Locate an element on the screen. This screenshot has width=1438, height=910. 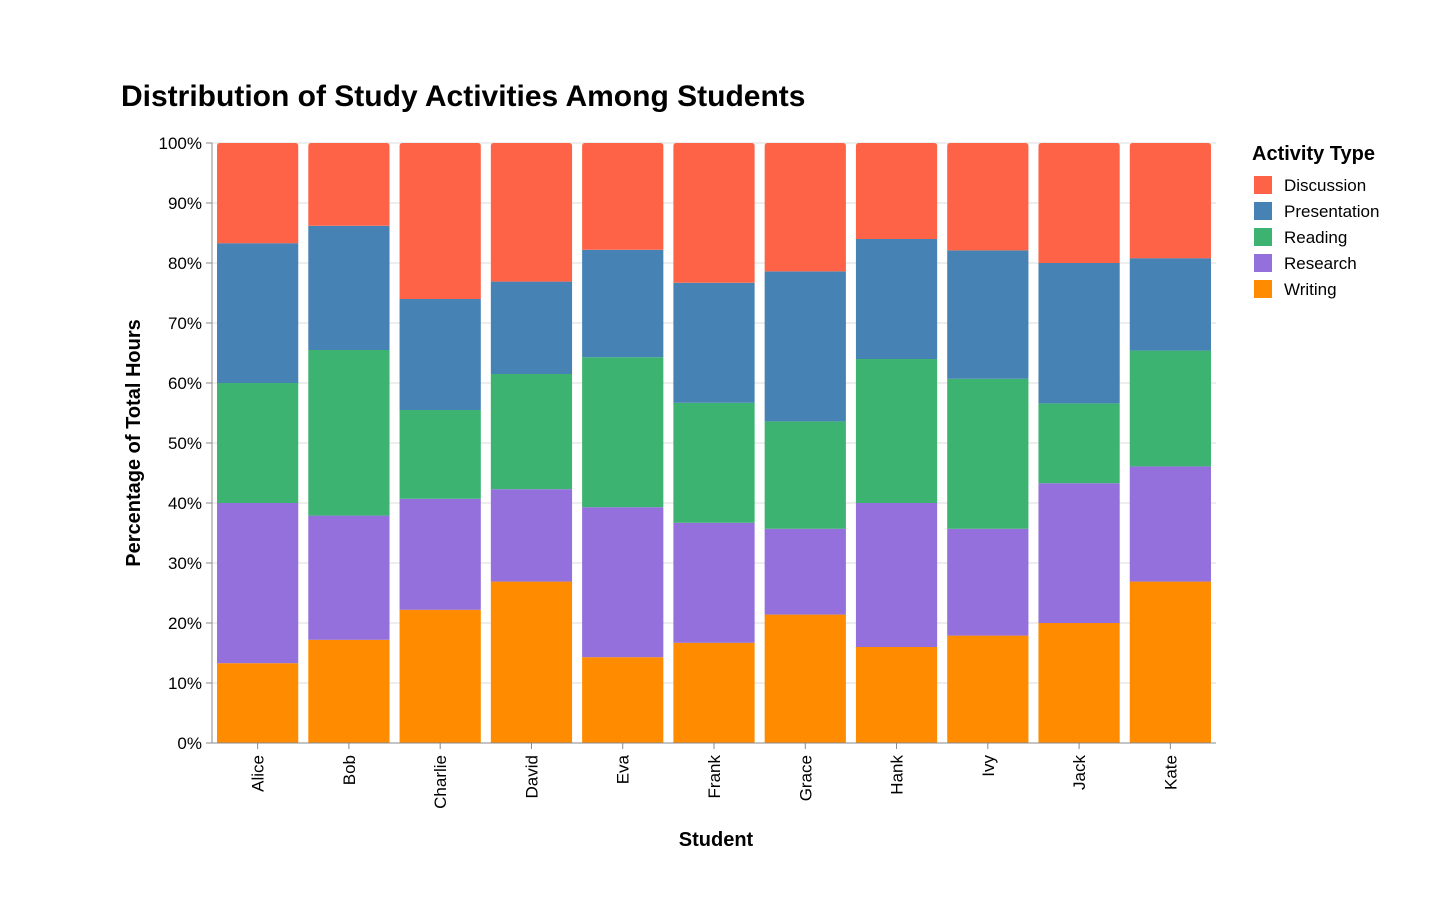
x-tick-label: Alice is located at coordinates (258, 773).